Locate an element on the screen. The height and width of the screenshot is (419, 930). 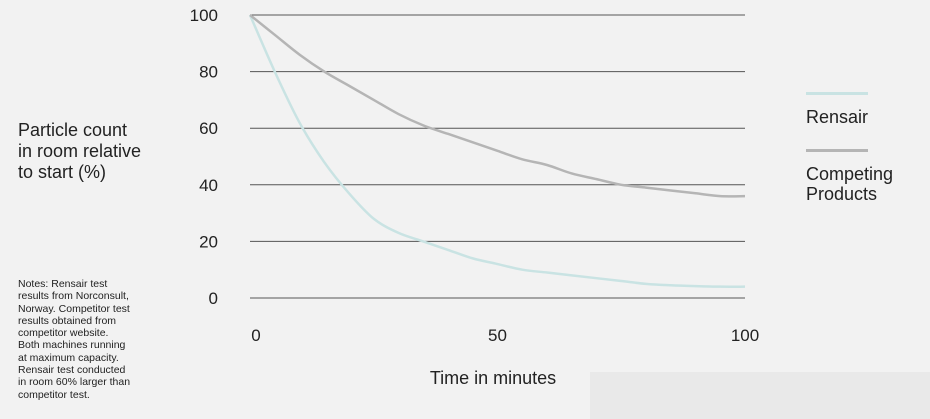
legend-item: Rensair is located at coordinates (866, 109).